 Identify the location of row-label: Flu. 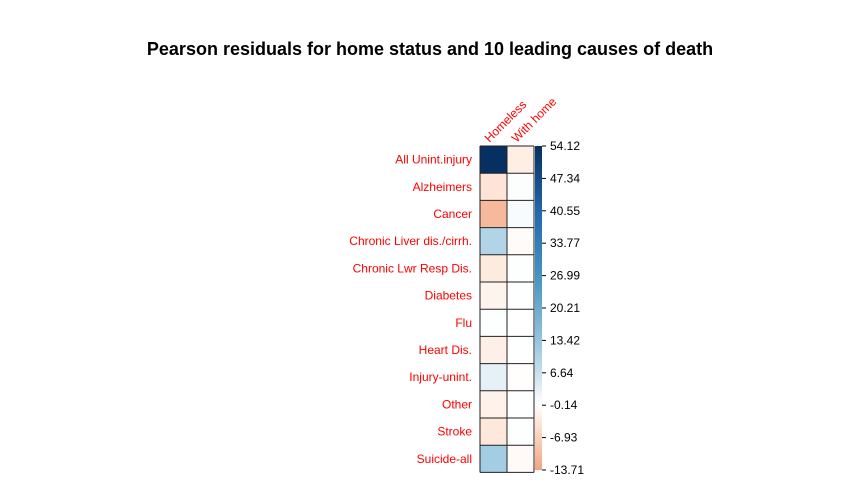
(463, 323).